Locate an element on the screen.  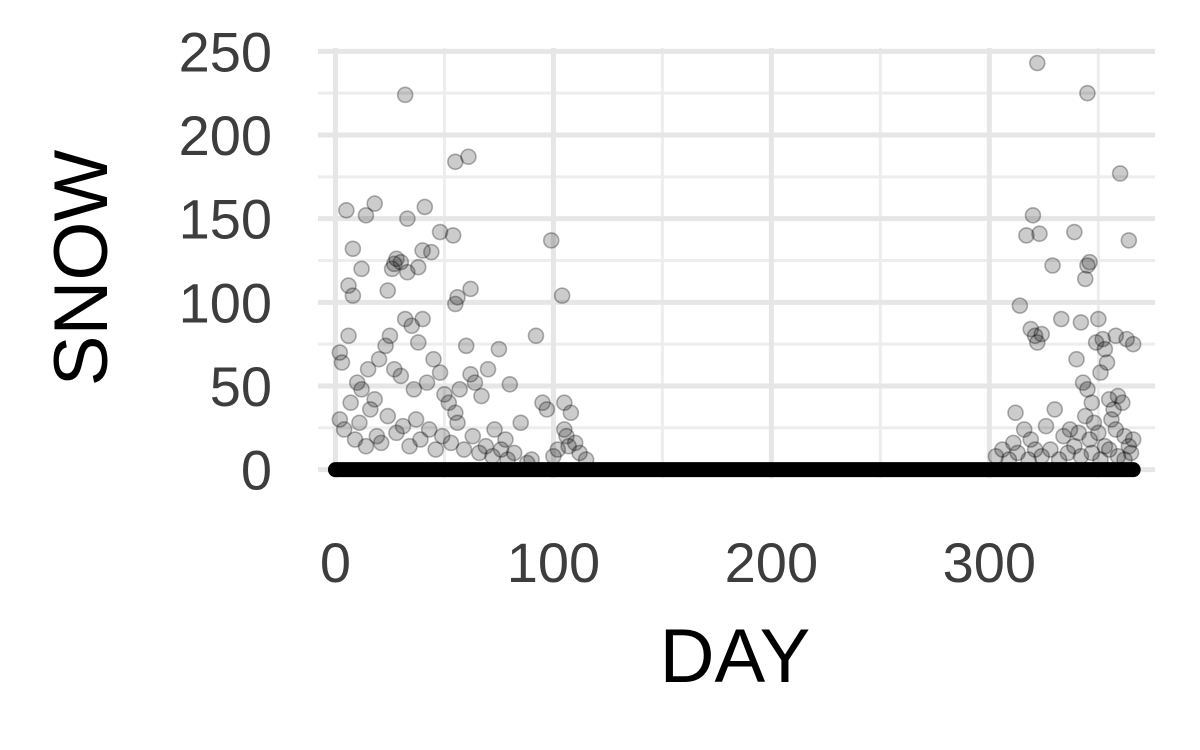
y-tick-label: 0 is located at coordinates (256, 470).